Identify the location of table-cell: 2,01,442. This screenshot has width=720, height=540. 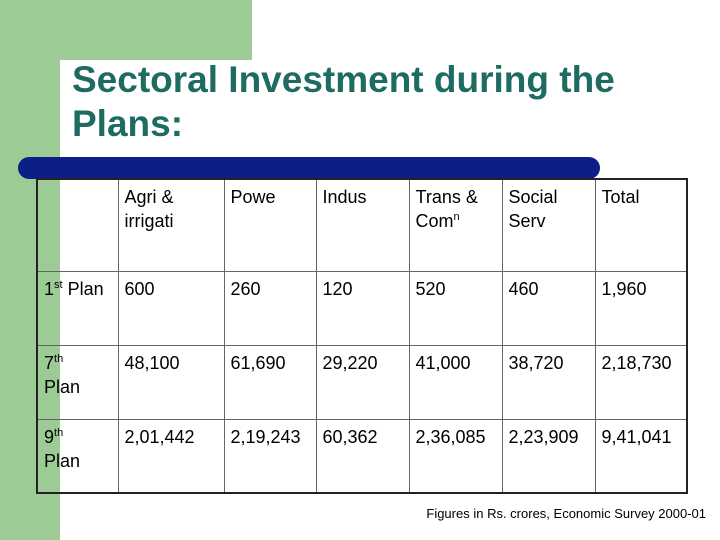
(171, 456).